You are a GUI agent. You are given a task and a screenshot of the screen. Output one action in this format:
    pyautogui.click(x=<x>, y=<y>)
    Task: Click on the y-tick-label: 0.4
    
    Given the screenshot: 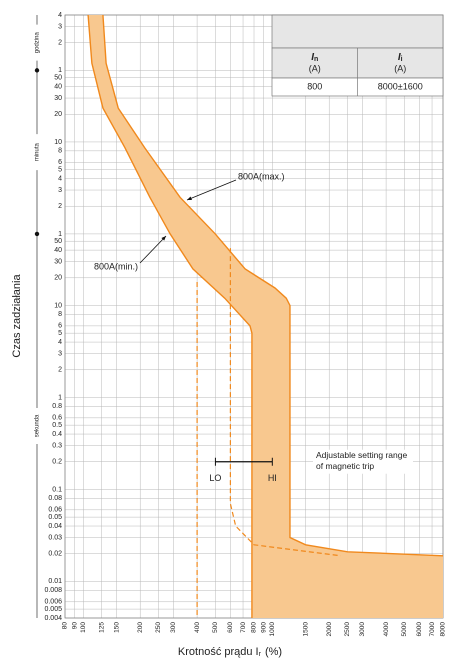 What is the action you would take?
    pyautogui.click(x=57, y=434)
    